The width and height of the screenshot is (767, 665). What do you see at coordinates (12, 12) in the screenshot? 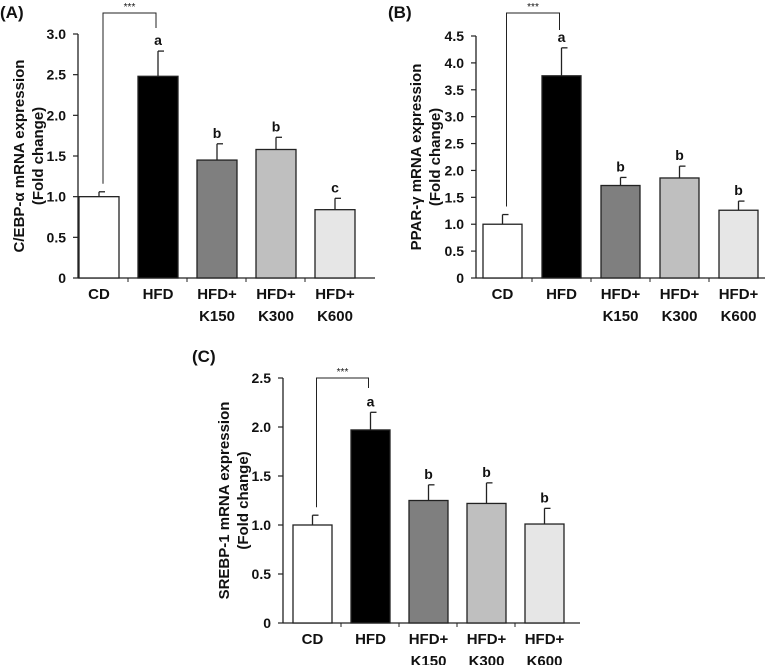
I see `panel-label: (A)` at bounding box center [12, 12].